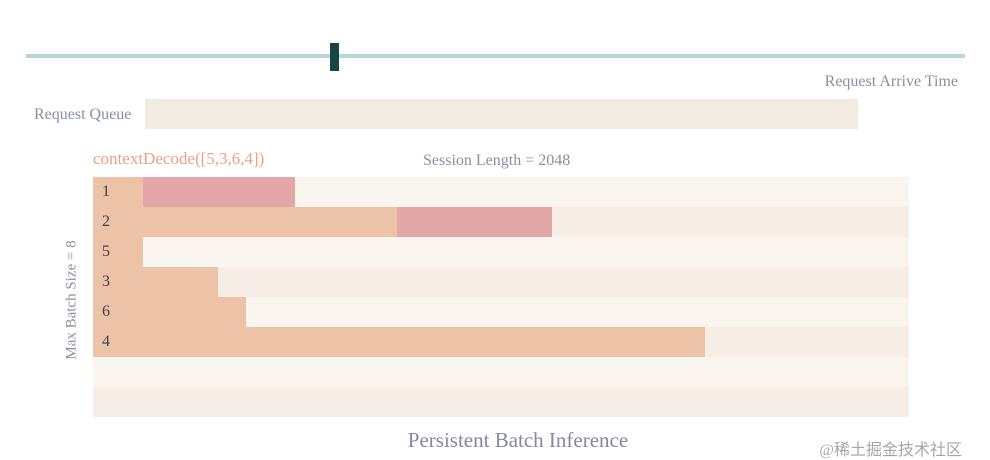 This screenshot has width=990, height=460. What do you see at coordinates (71, 300) in the screenshot?
I see `max-batch-size-label: Max Batch Size = 8` at bounding box center [71, 300].